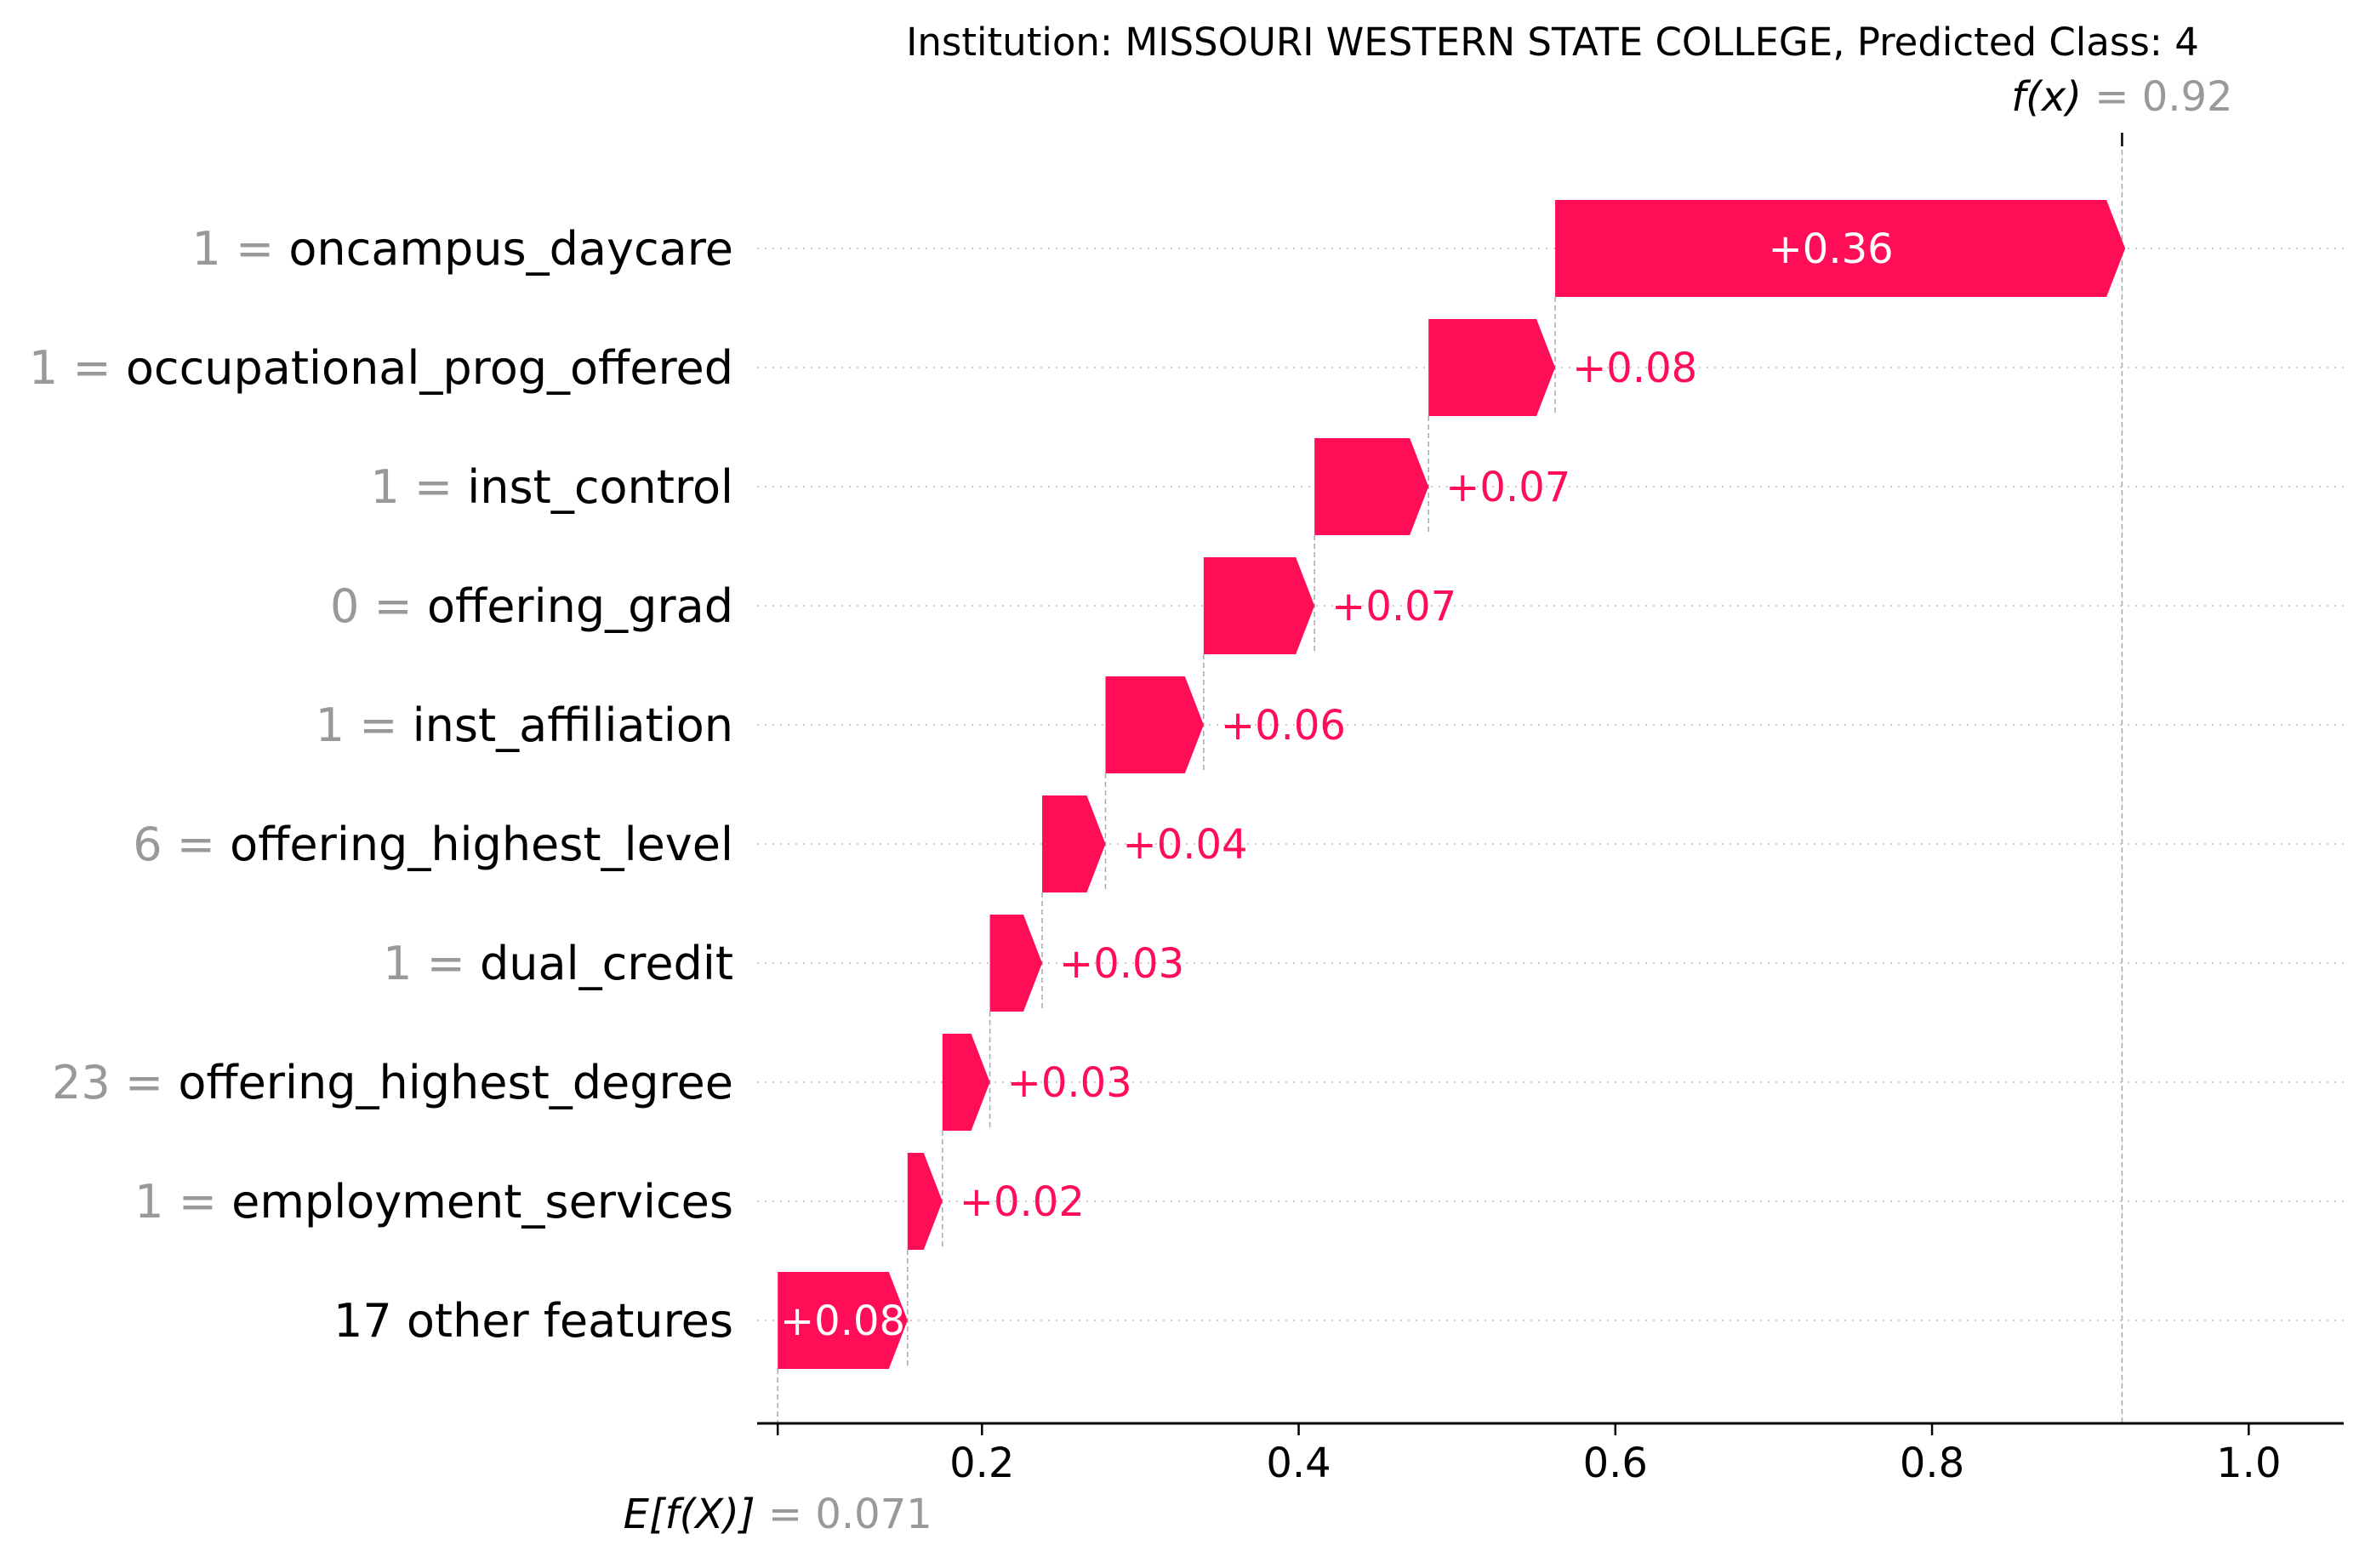  I want to click on base-value-label: E[f(X)], so click(696, 1514).